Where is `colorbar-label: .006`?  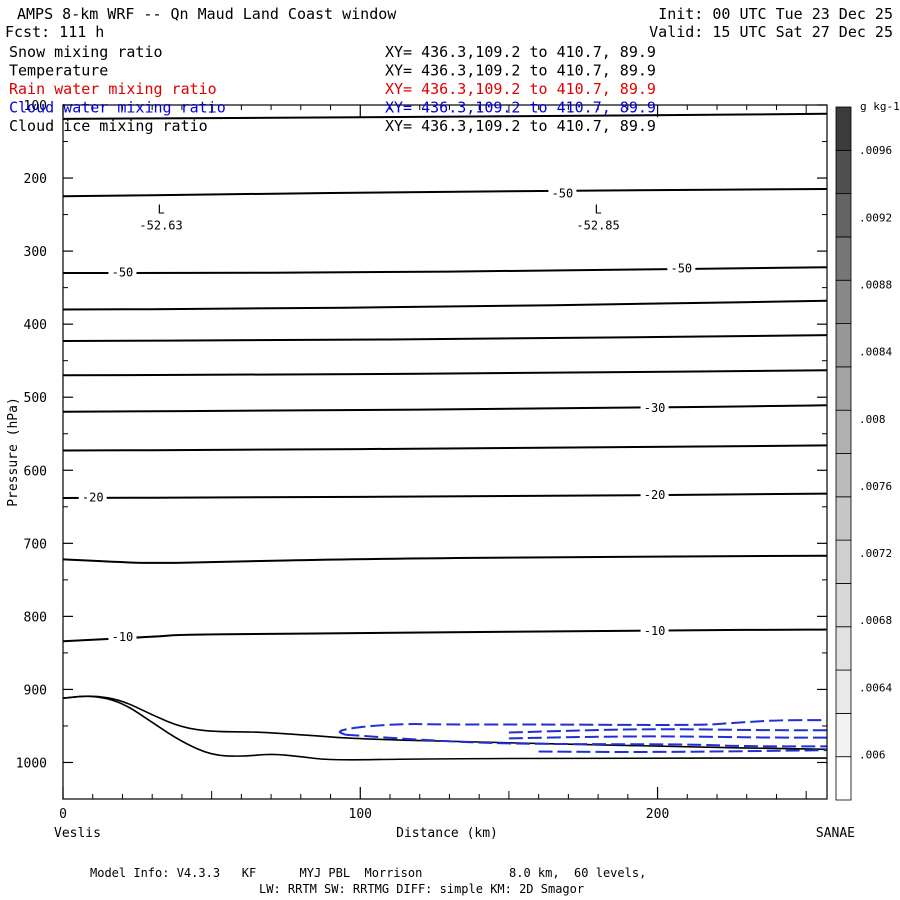
colorbar-label: .006 is located at coordinates (872, 754).